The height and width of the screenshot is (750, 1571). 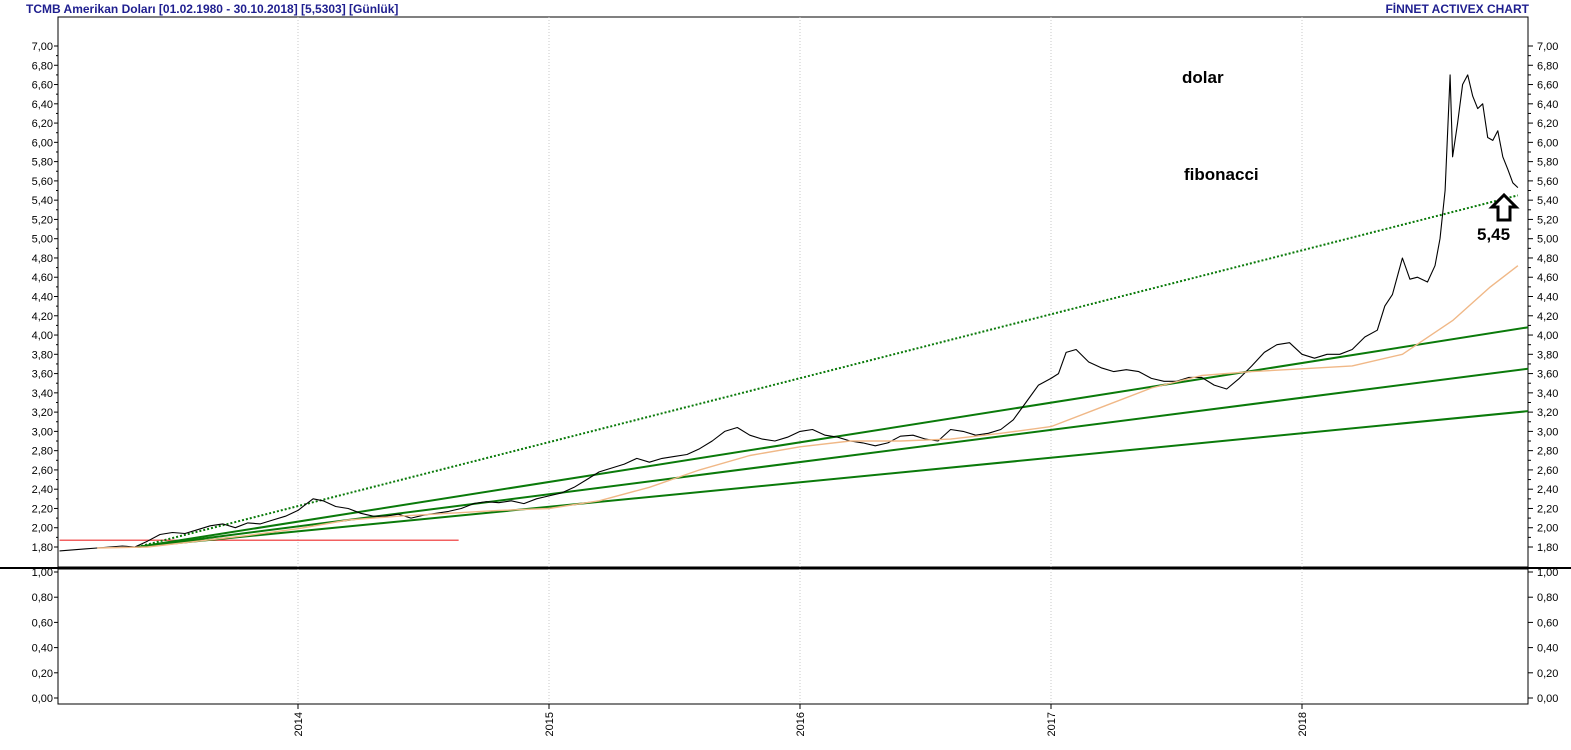 I want to click on y-tick-label-right: 5,20, so click(x=1547, y=220).